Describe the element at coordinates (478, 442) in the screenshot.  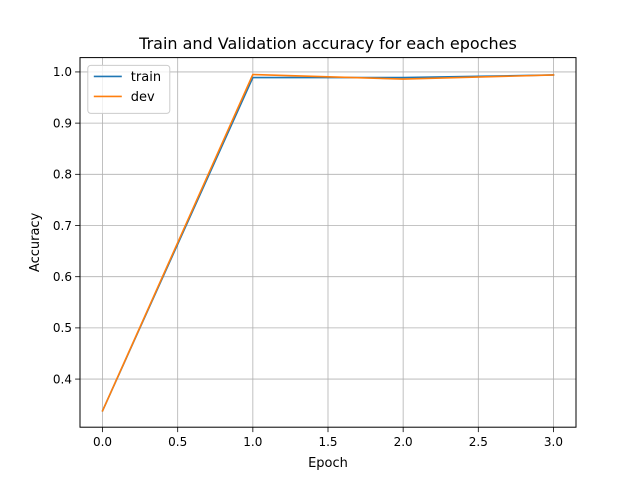
I see `x-tick-label: 2.5` at that location.